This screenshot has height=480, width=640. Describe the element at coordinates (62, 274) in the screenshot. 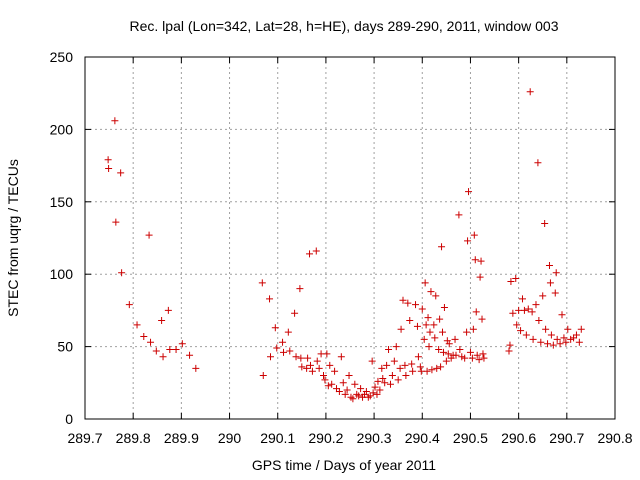

I see `y-tick-label: 100` at that location.